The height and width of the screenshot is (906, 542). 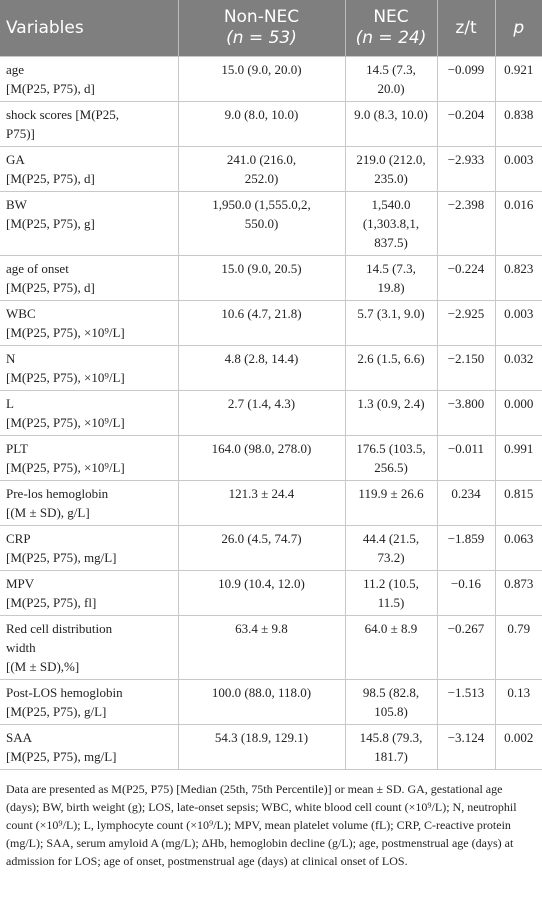 What do you see at coordinates (391, 403) in the screenshot?
I see `cell-text: 1.3 (0.9, 2.4)` at bounding box center [391, 403].